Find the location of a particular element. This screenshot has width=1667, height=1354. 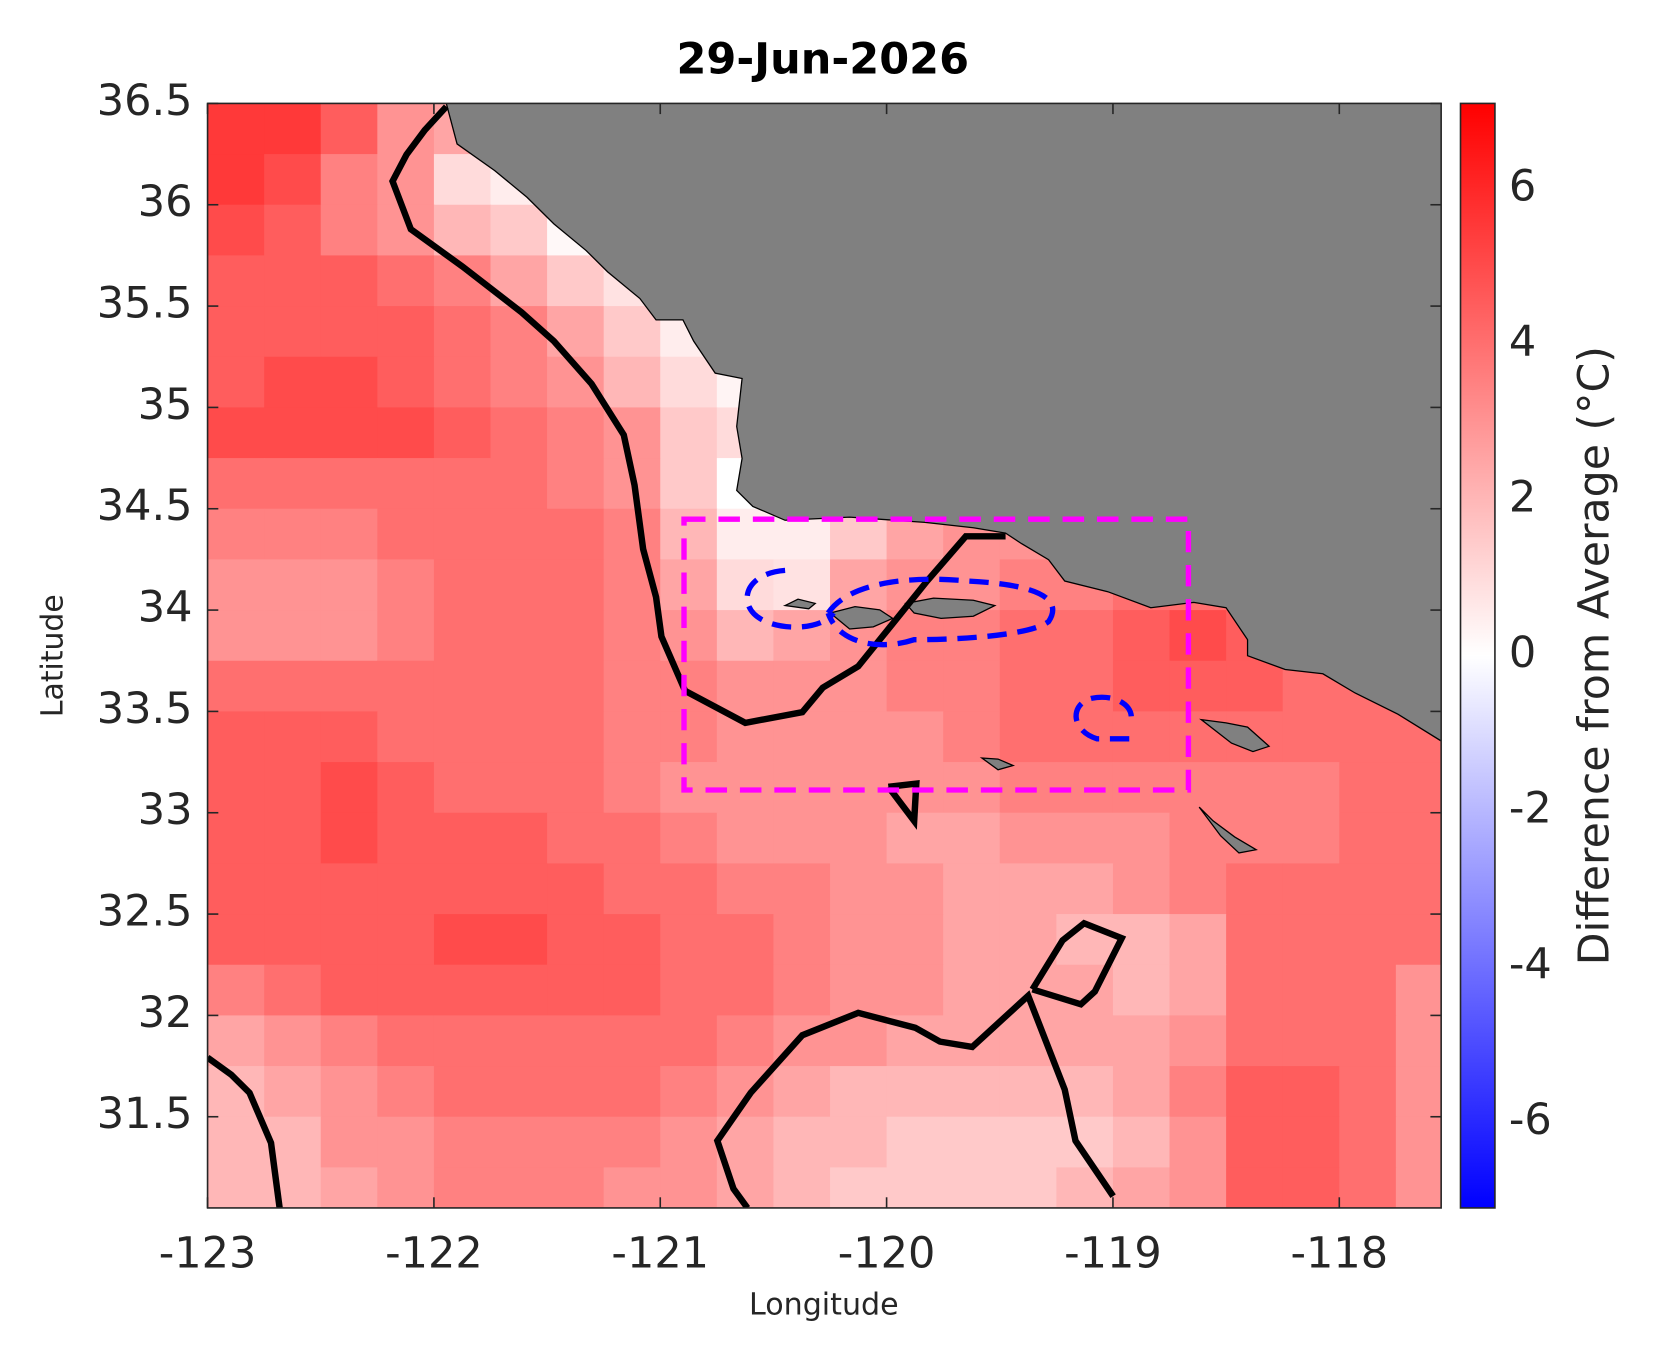

colorbar-tick-label: 6 is located at coordinates (1522, 187).